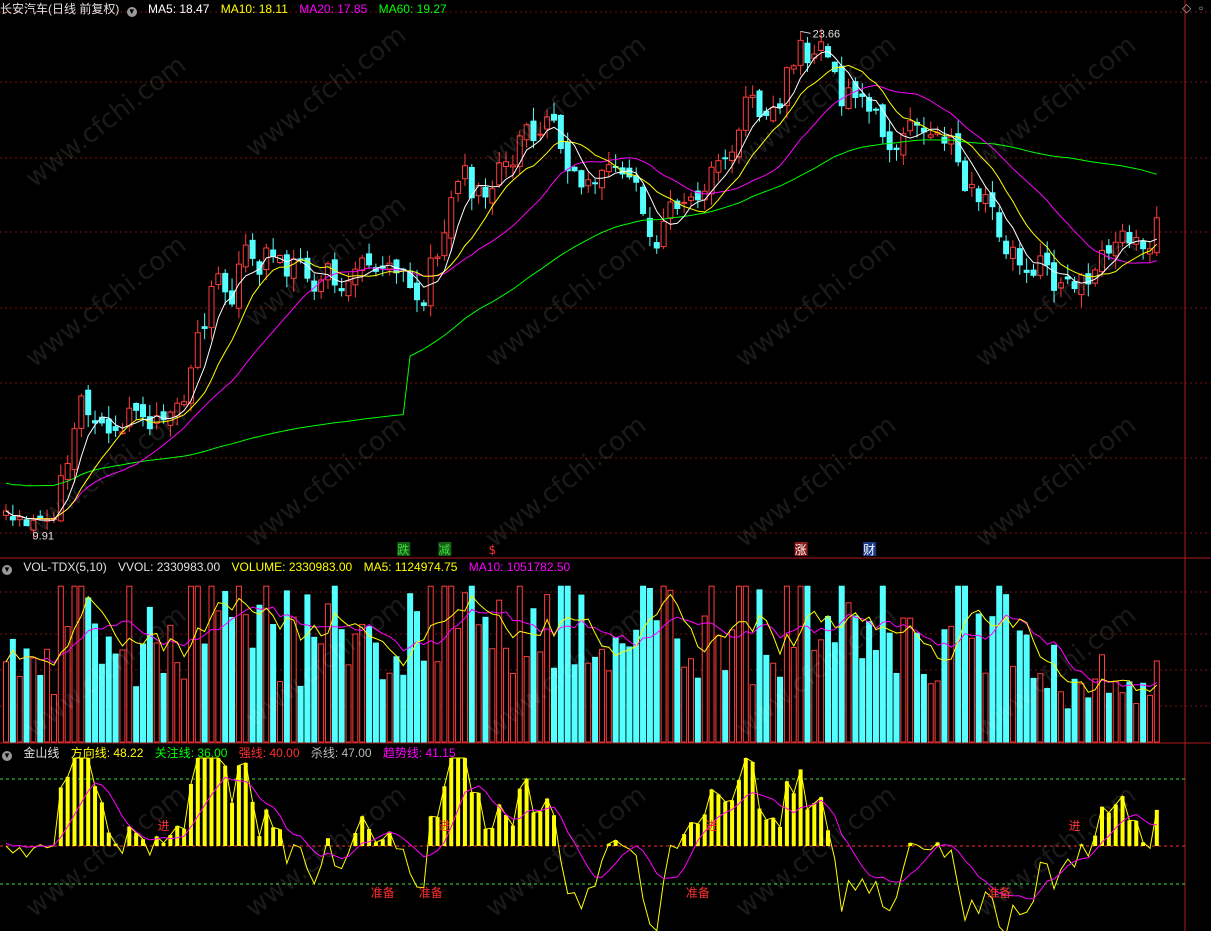 The image size is (1211, 931). What do you see at coordinates (333, 9) in the screenshot?
I see `ma20-label: MA20: 17.85` at bounding box center [333, 9].